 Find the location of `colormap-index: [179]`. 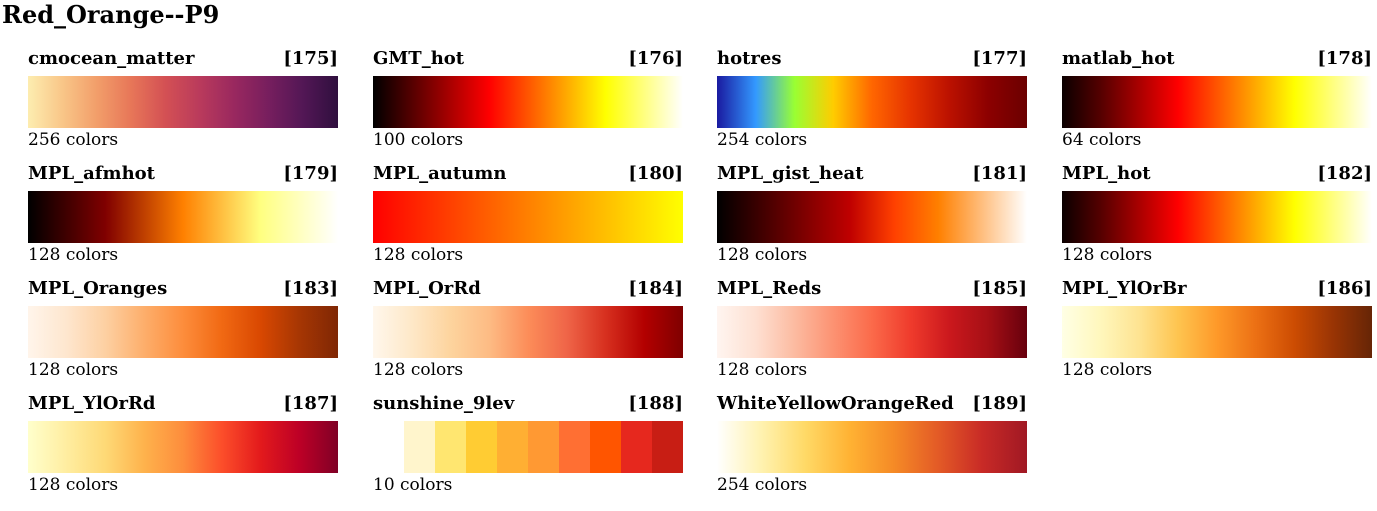

colormap-index: [179] is located at coordinates (310, 173).